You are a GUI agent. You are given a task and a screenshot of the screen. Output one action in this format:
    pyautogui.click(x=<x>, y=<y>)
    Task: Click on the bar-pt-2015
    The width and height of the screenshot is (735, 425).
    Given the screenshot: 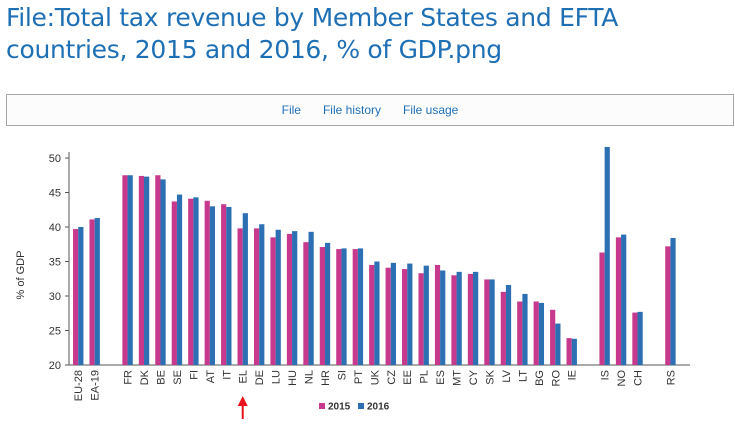 What is the action you would take?
    pyautogui.click(x=355, y=307)
    